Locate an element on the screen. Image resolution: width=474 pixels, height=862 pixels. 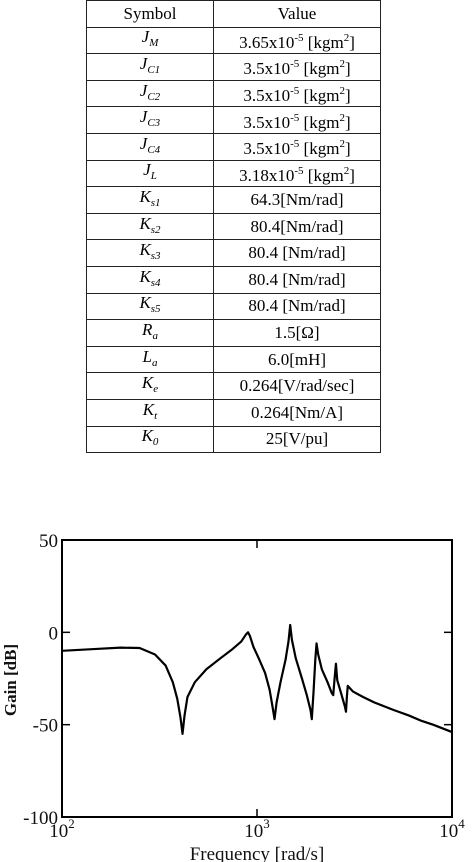
symbol-cell: JC2 is located at coordinates (150, 93).